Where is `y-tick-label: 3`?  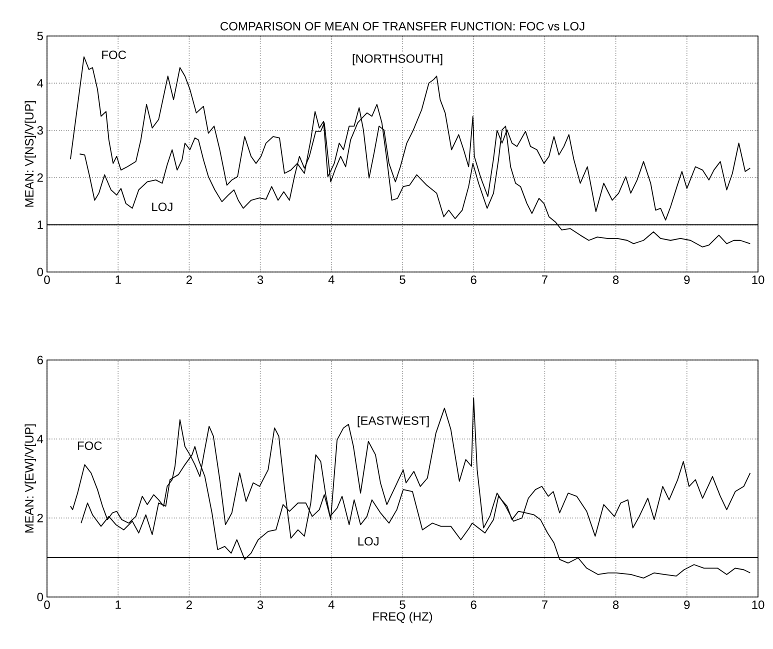
y-tick-label: 3 is located at coordinates (40, 130).